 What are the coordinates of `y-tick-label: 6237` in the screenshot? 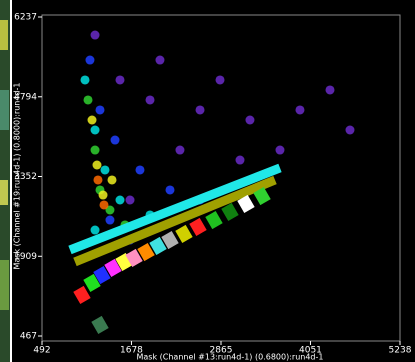 It's located at (25, 18).